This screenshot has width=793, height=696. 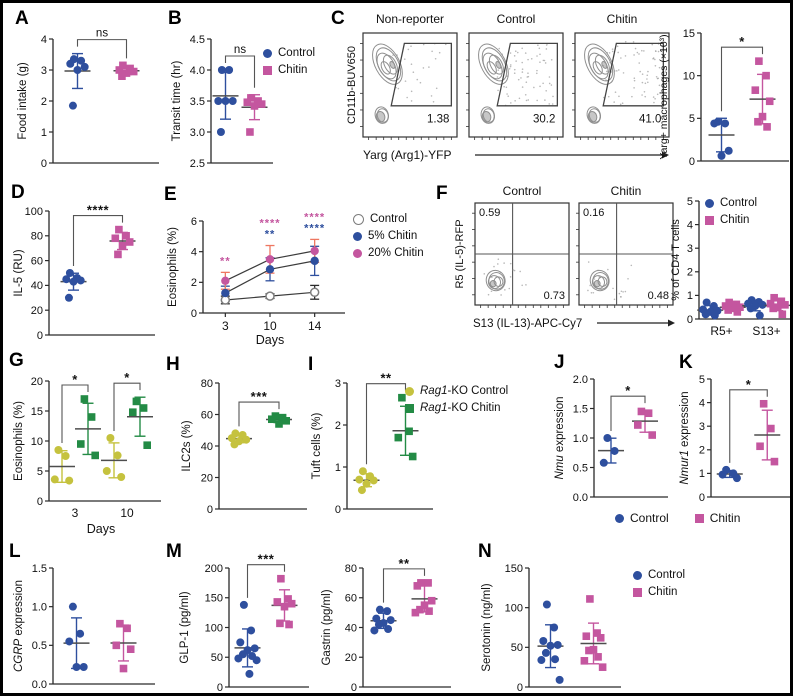 I want to click on legend-item-chitin: Chitin, so click(x=731, y=220).